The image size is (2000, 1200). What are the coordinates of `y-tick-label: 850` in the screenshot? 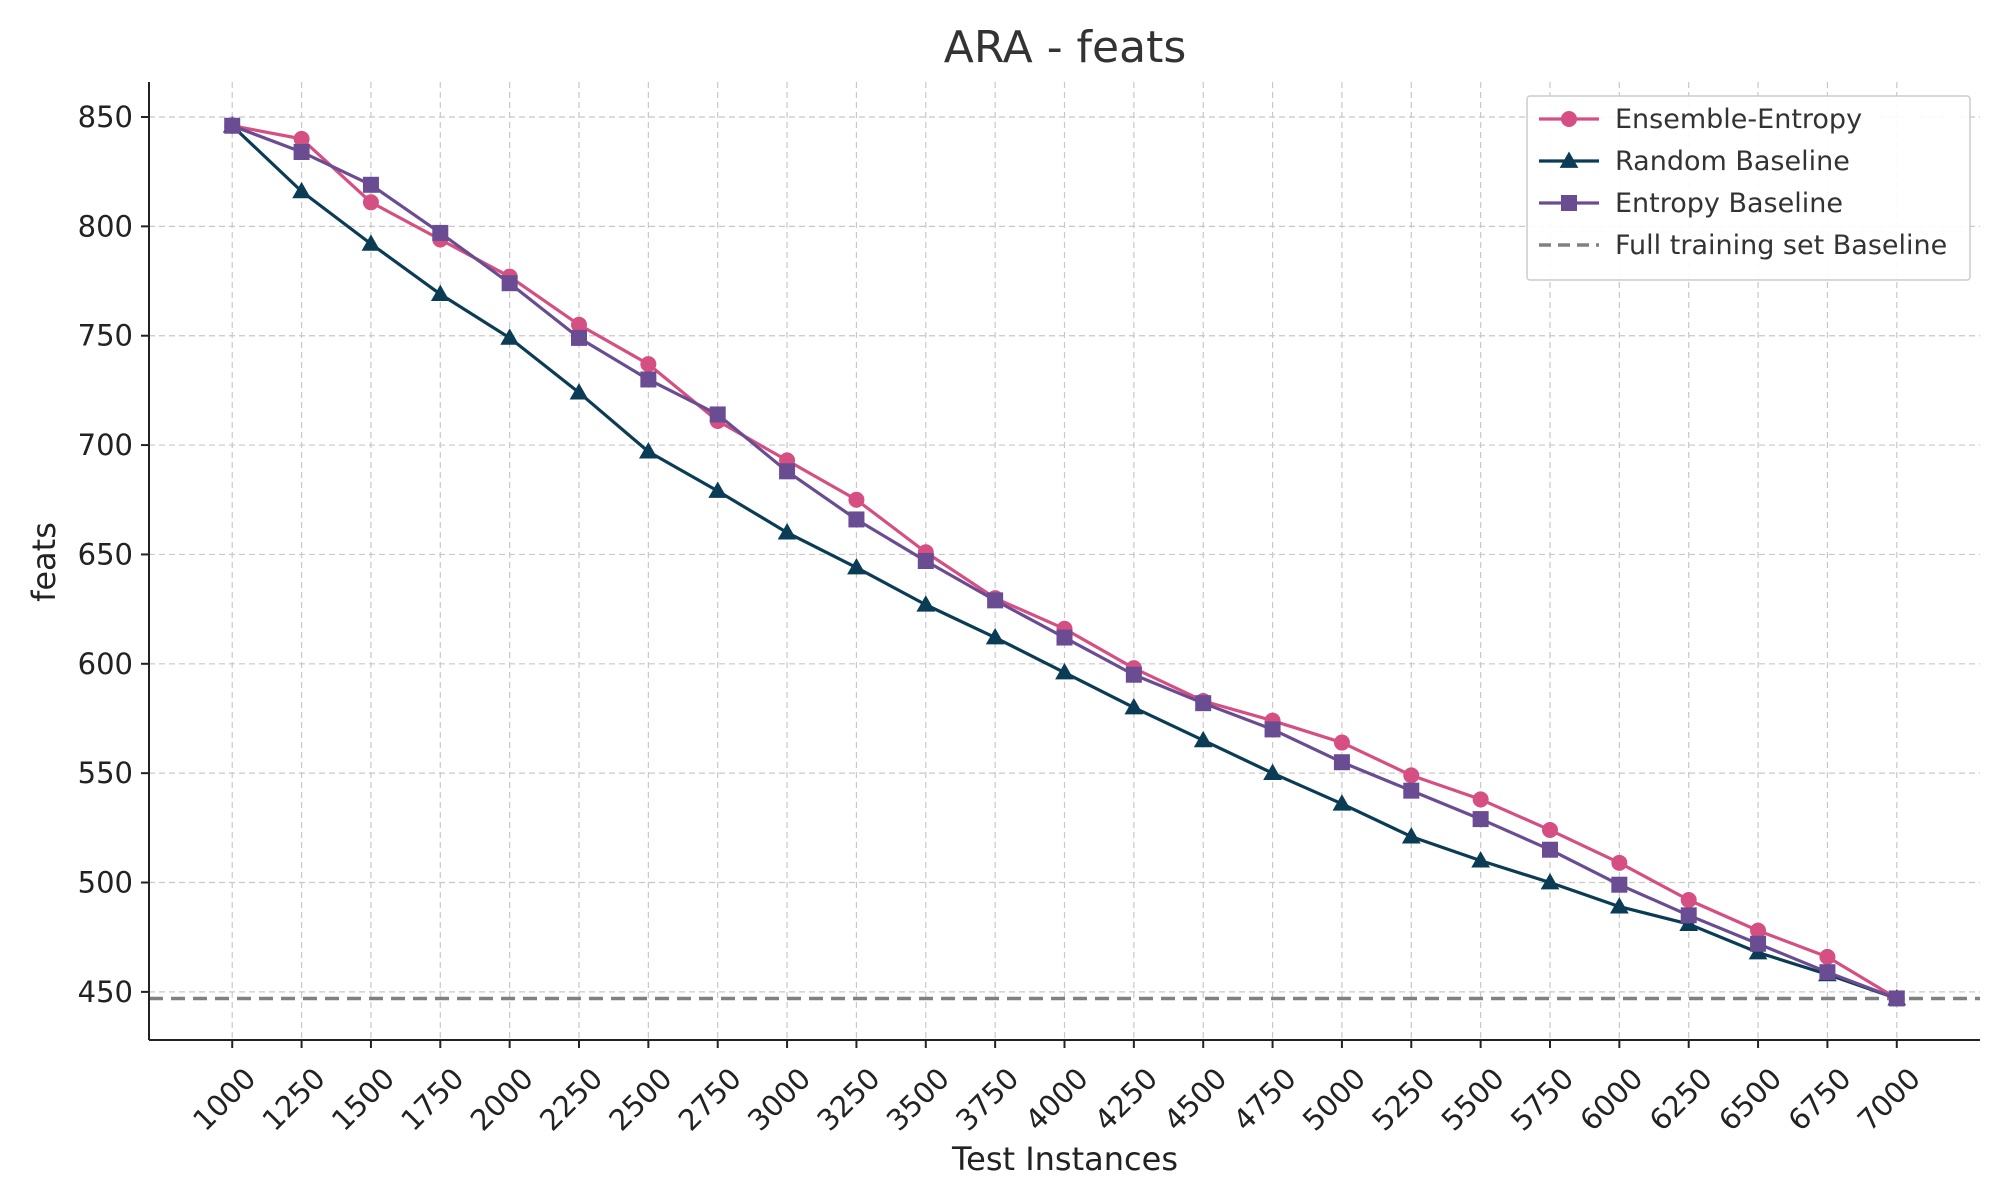 It's located at (105, 117).